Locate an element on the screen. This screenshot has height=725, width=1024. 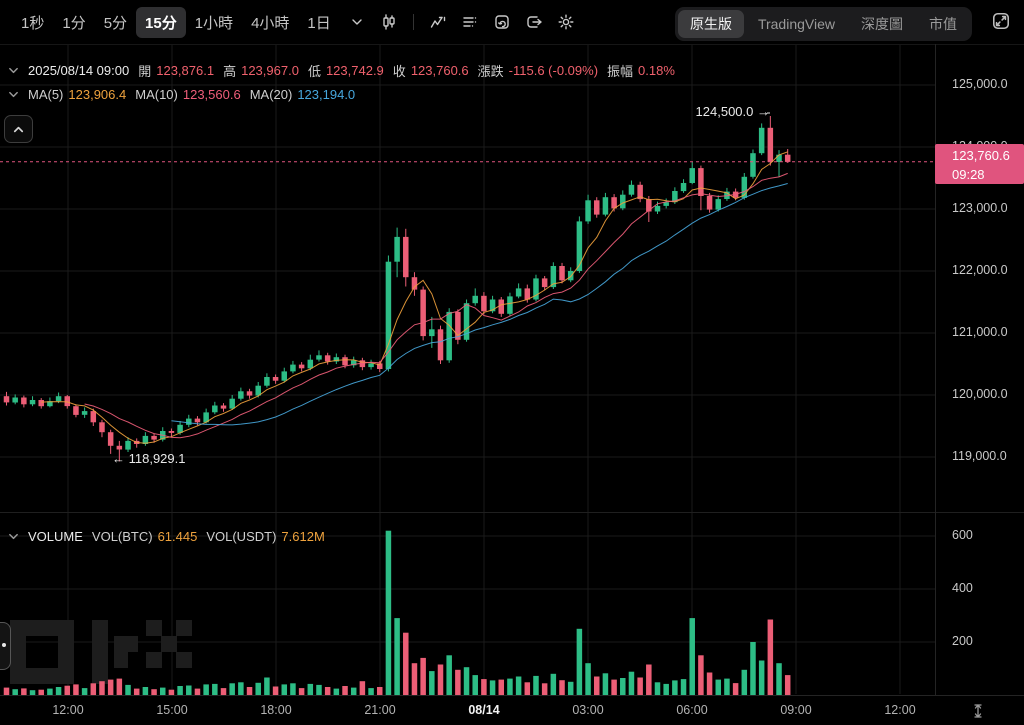
timeframe-button: 5分 is located at coordinates (115, 23).